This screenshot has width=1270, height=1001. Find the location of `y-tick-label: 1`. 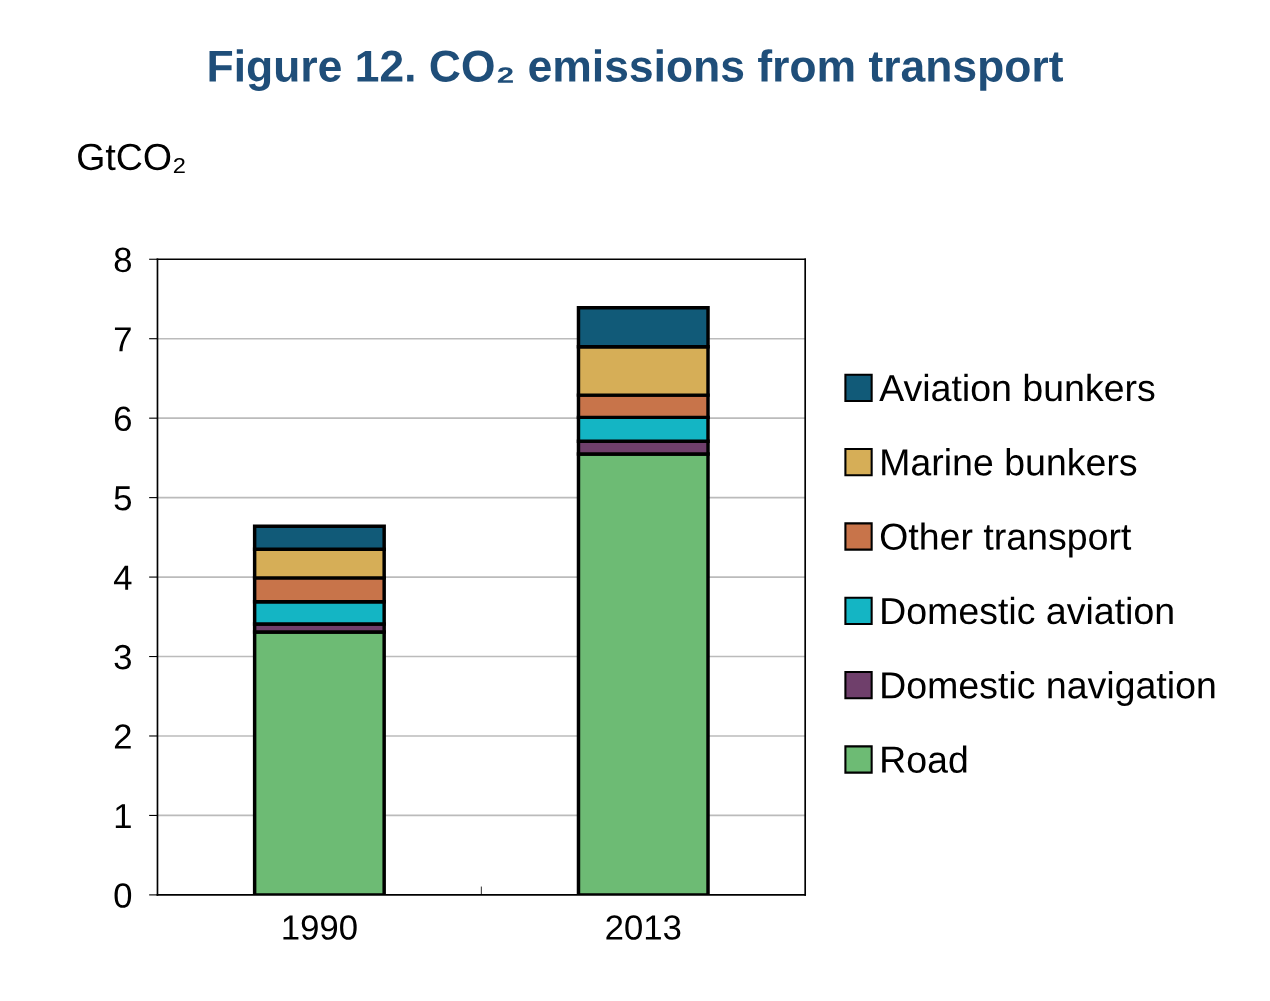

y-tick-label: 1 is located at coordinates (123, 816).